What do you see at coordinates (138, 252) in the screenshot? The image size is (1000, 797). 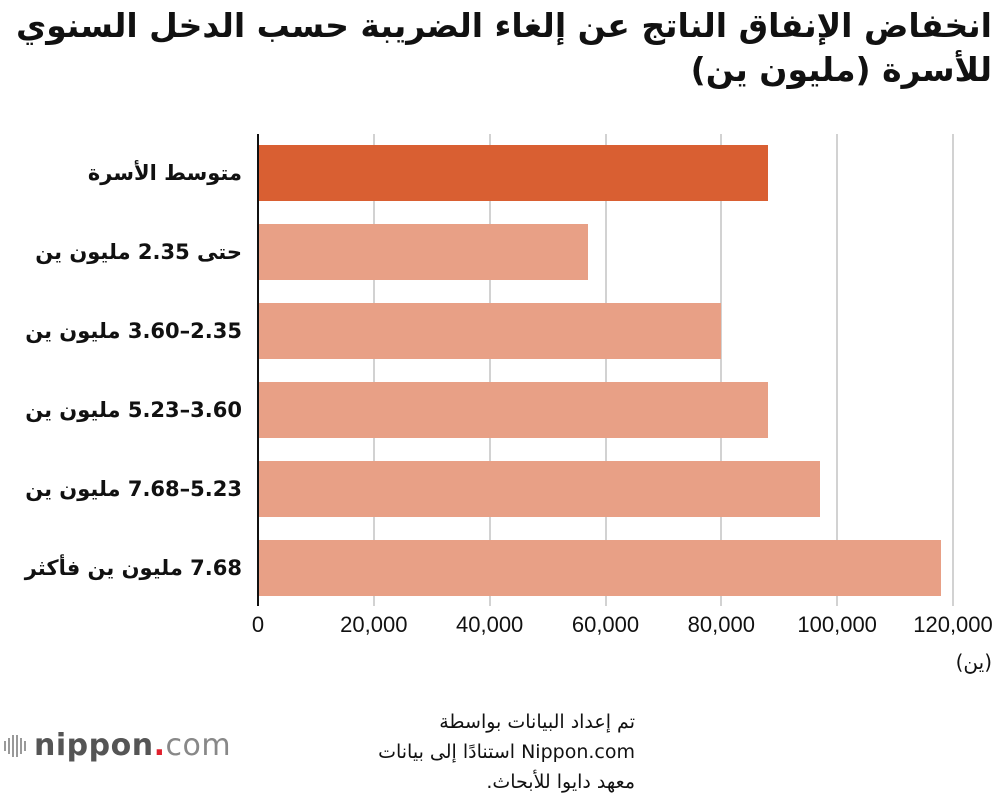 I see `category-label: حتى 2.35 مليون ين` at bounding box center [138, 252].